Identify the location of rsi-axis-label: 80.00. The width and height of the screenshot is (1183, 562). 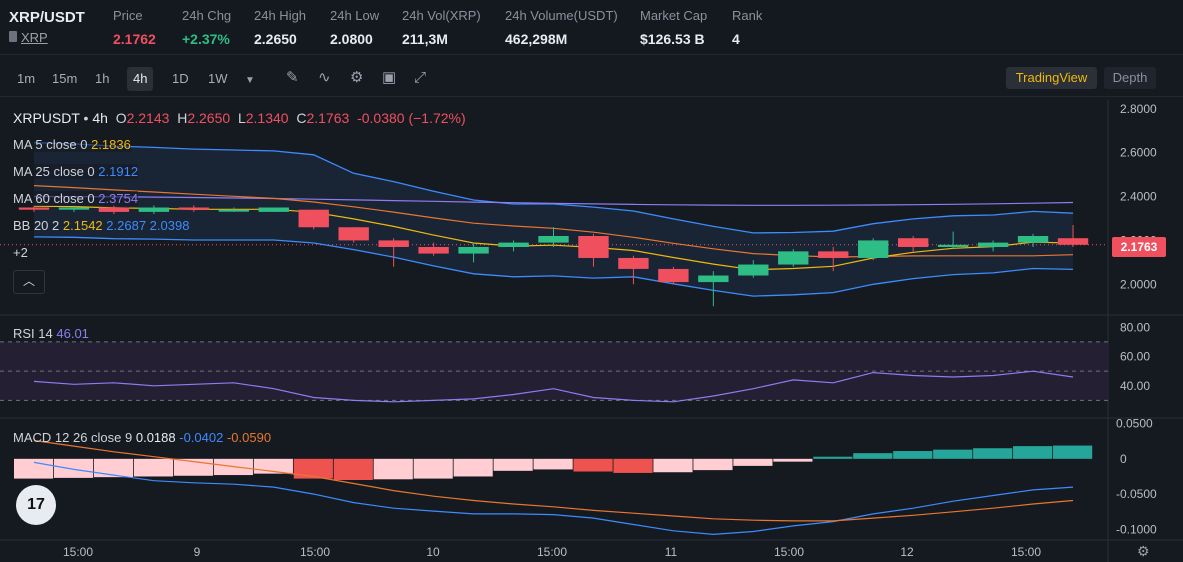
(1135, 327).